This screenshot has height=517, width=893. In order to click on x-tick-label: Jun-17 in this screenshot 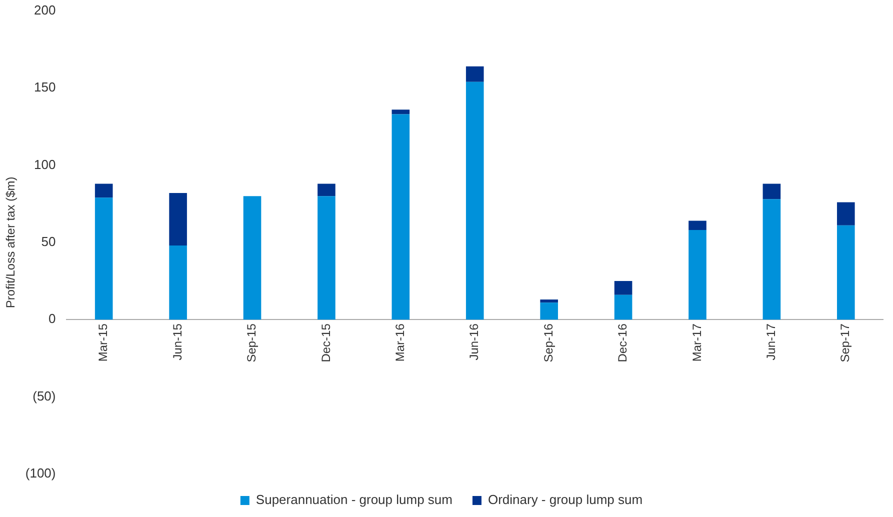, I will do `click(771, 341)`.